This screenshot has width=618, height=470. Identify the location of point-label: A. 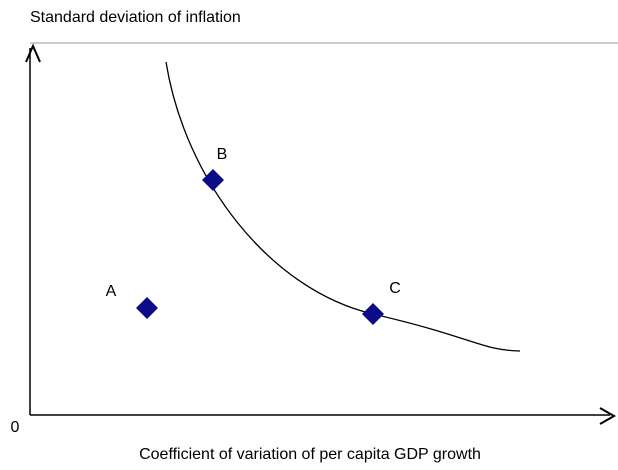
(111, 291).